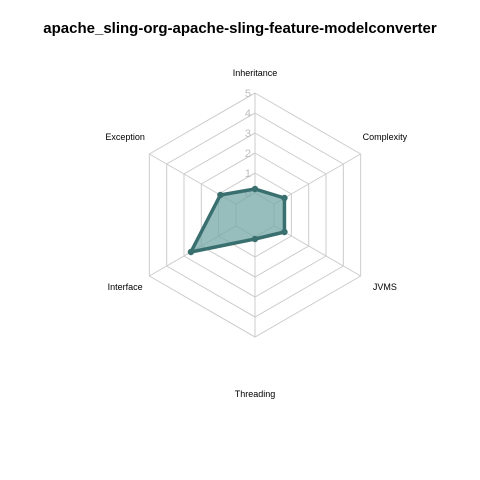  I want to click on axis-label: Interface, so click(125, 287).